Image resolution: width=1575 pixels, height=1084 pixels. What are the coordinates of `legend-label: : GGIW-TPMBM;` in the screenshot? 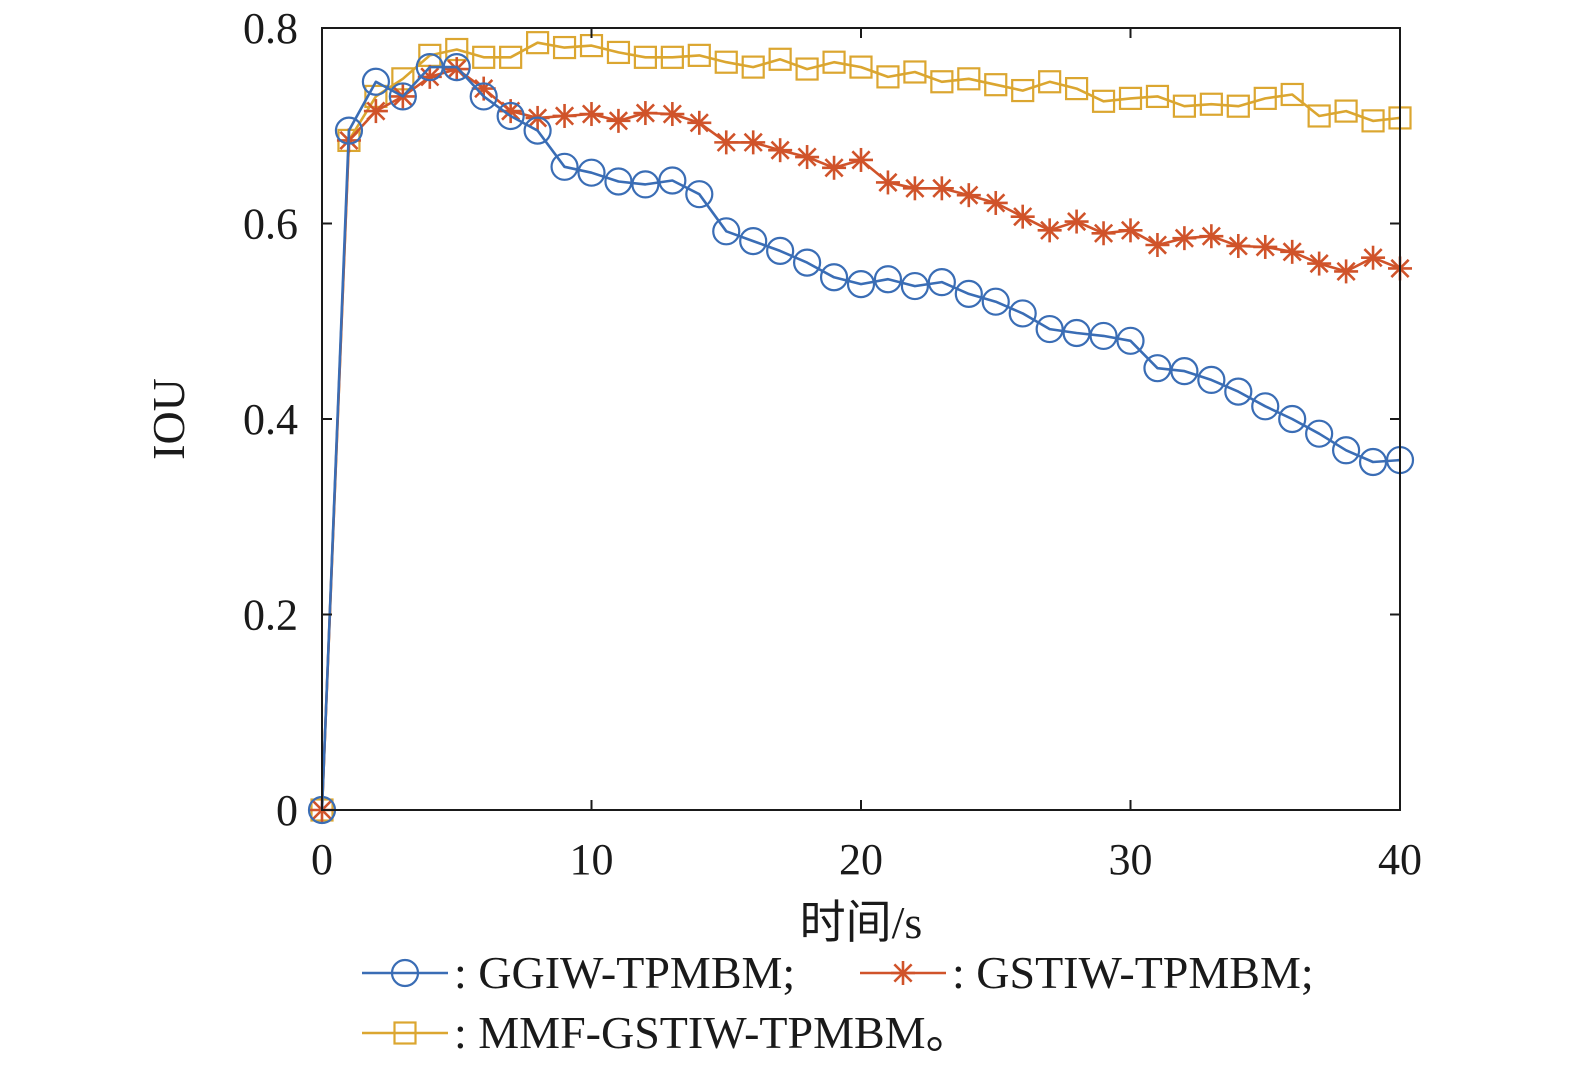 It's located at (624, 972).